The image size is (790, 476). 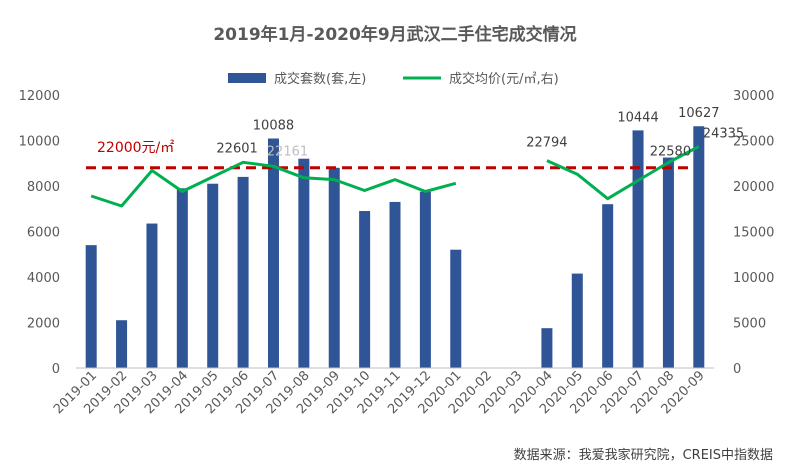 What do you see at coordinates (749, 324) in the screenshot?
I see `y-right-tick-label: 5000` at bounding box center [749, 324].